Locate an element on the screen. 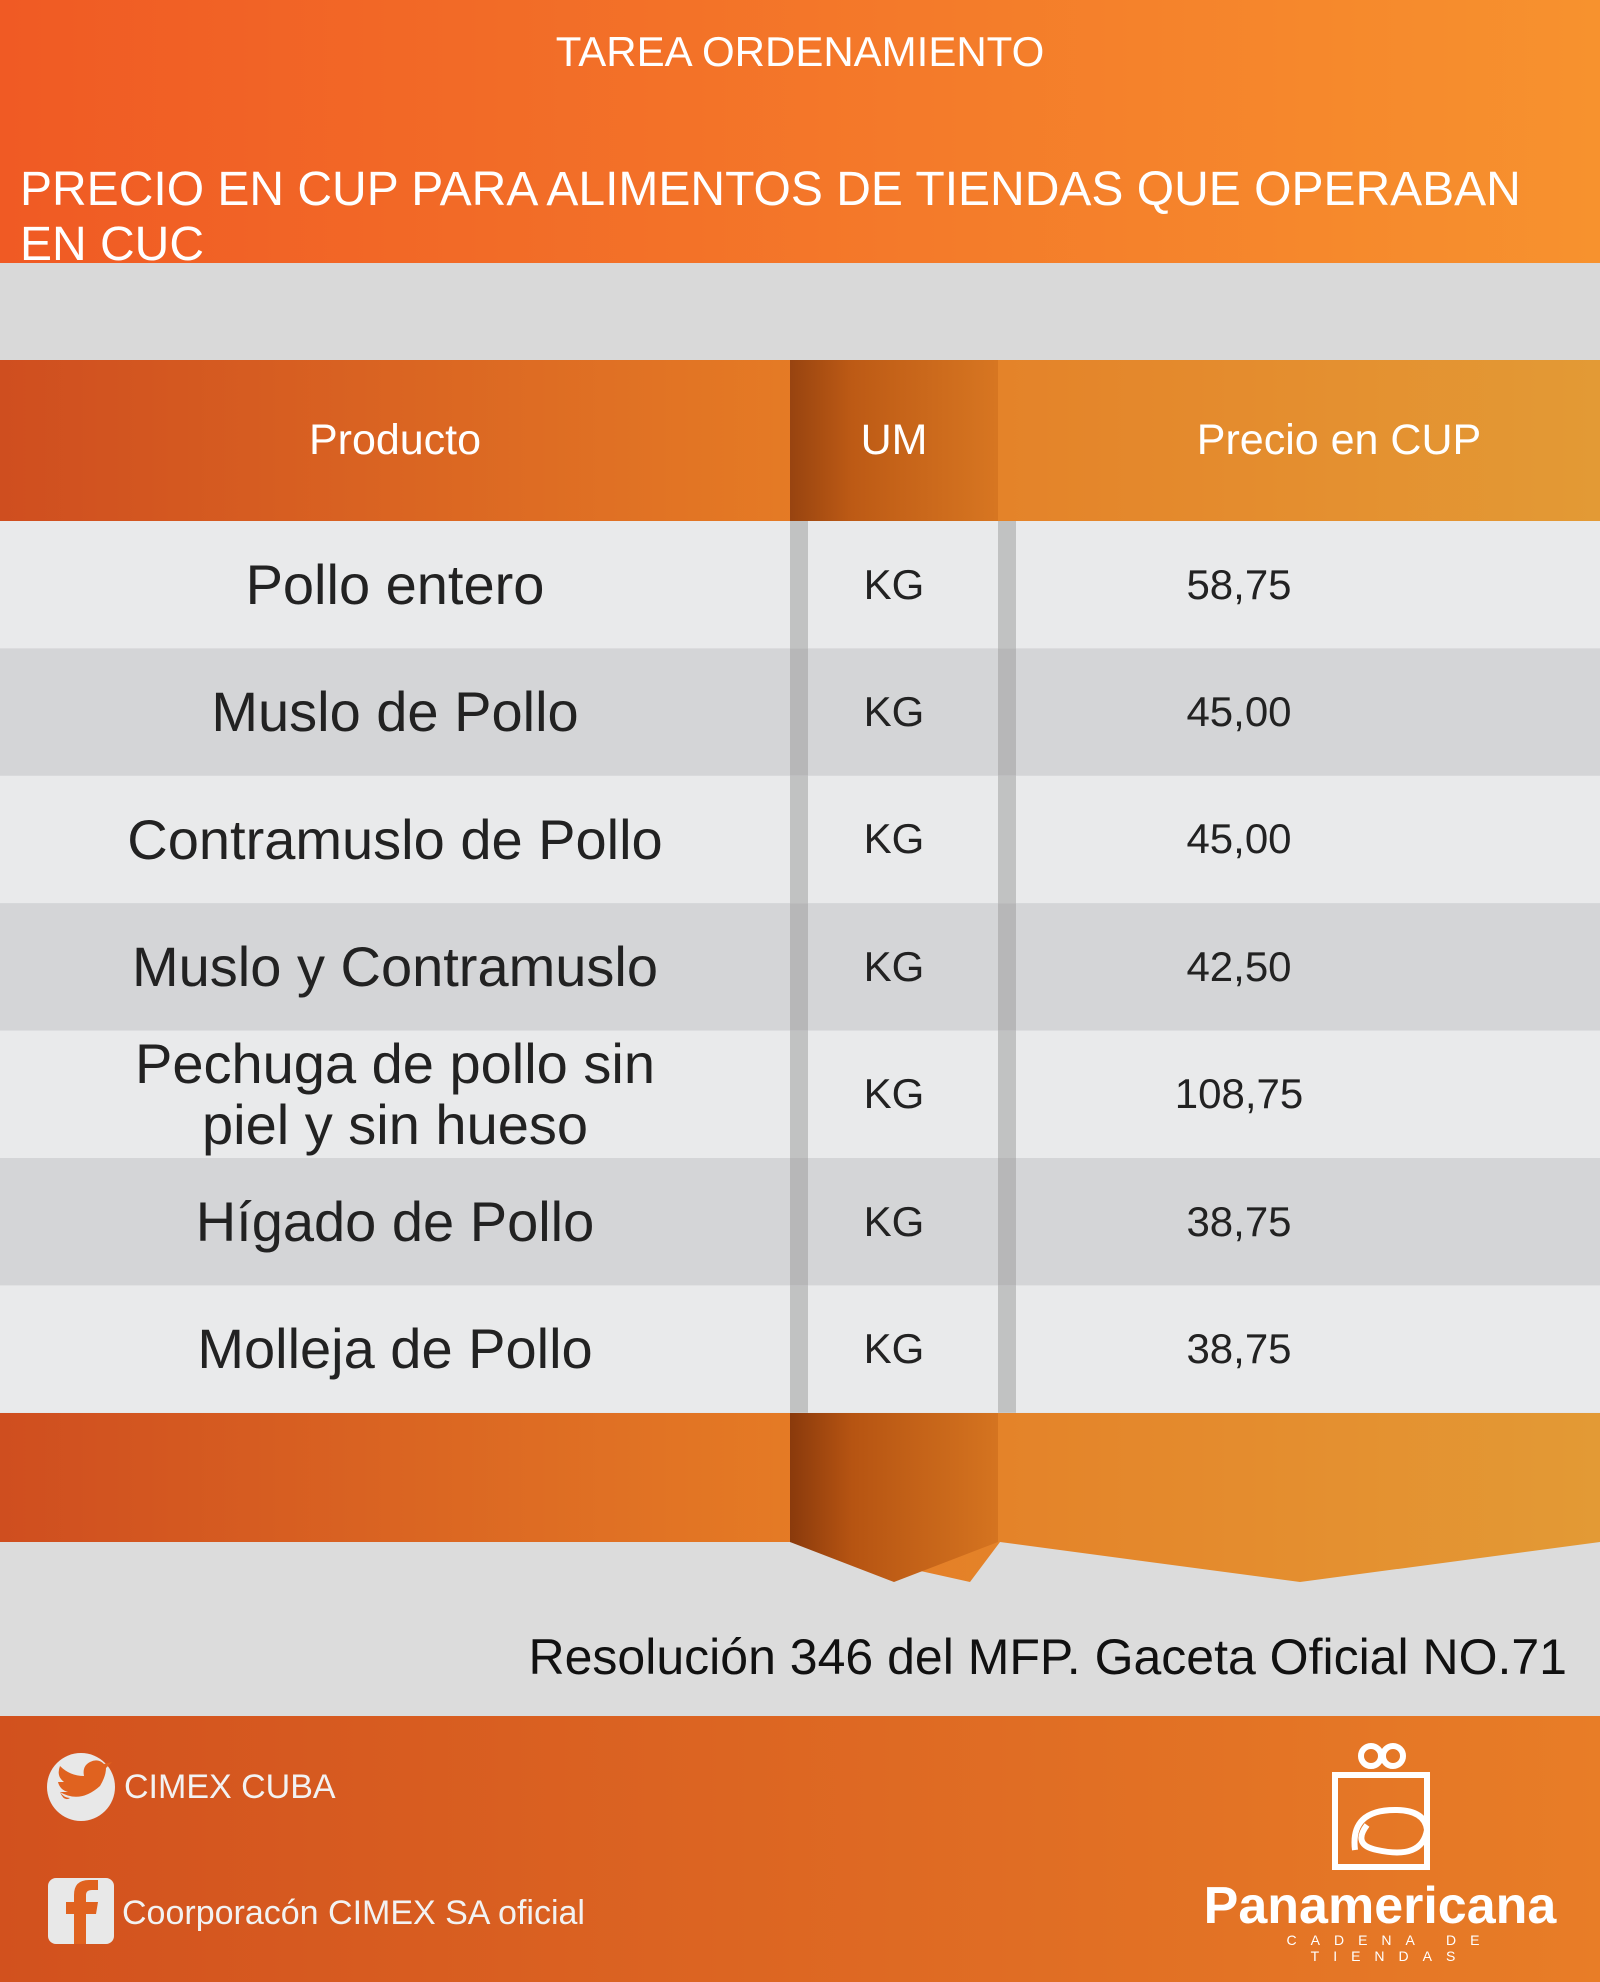 Image resolution: width=1600 pixels, height=1982 pixels. price: 108,75 is located at coordinates (1239, 1094).